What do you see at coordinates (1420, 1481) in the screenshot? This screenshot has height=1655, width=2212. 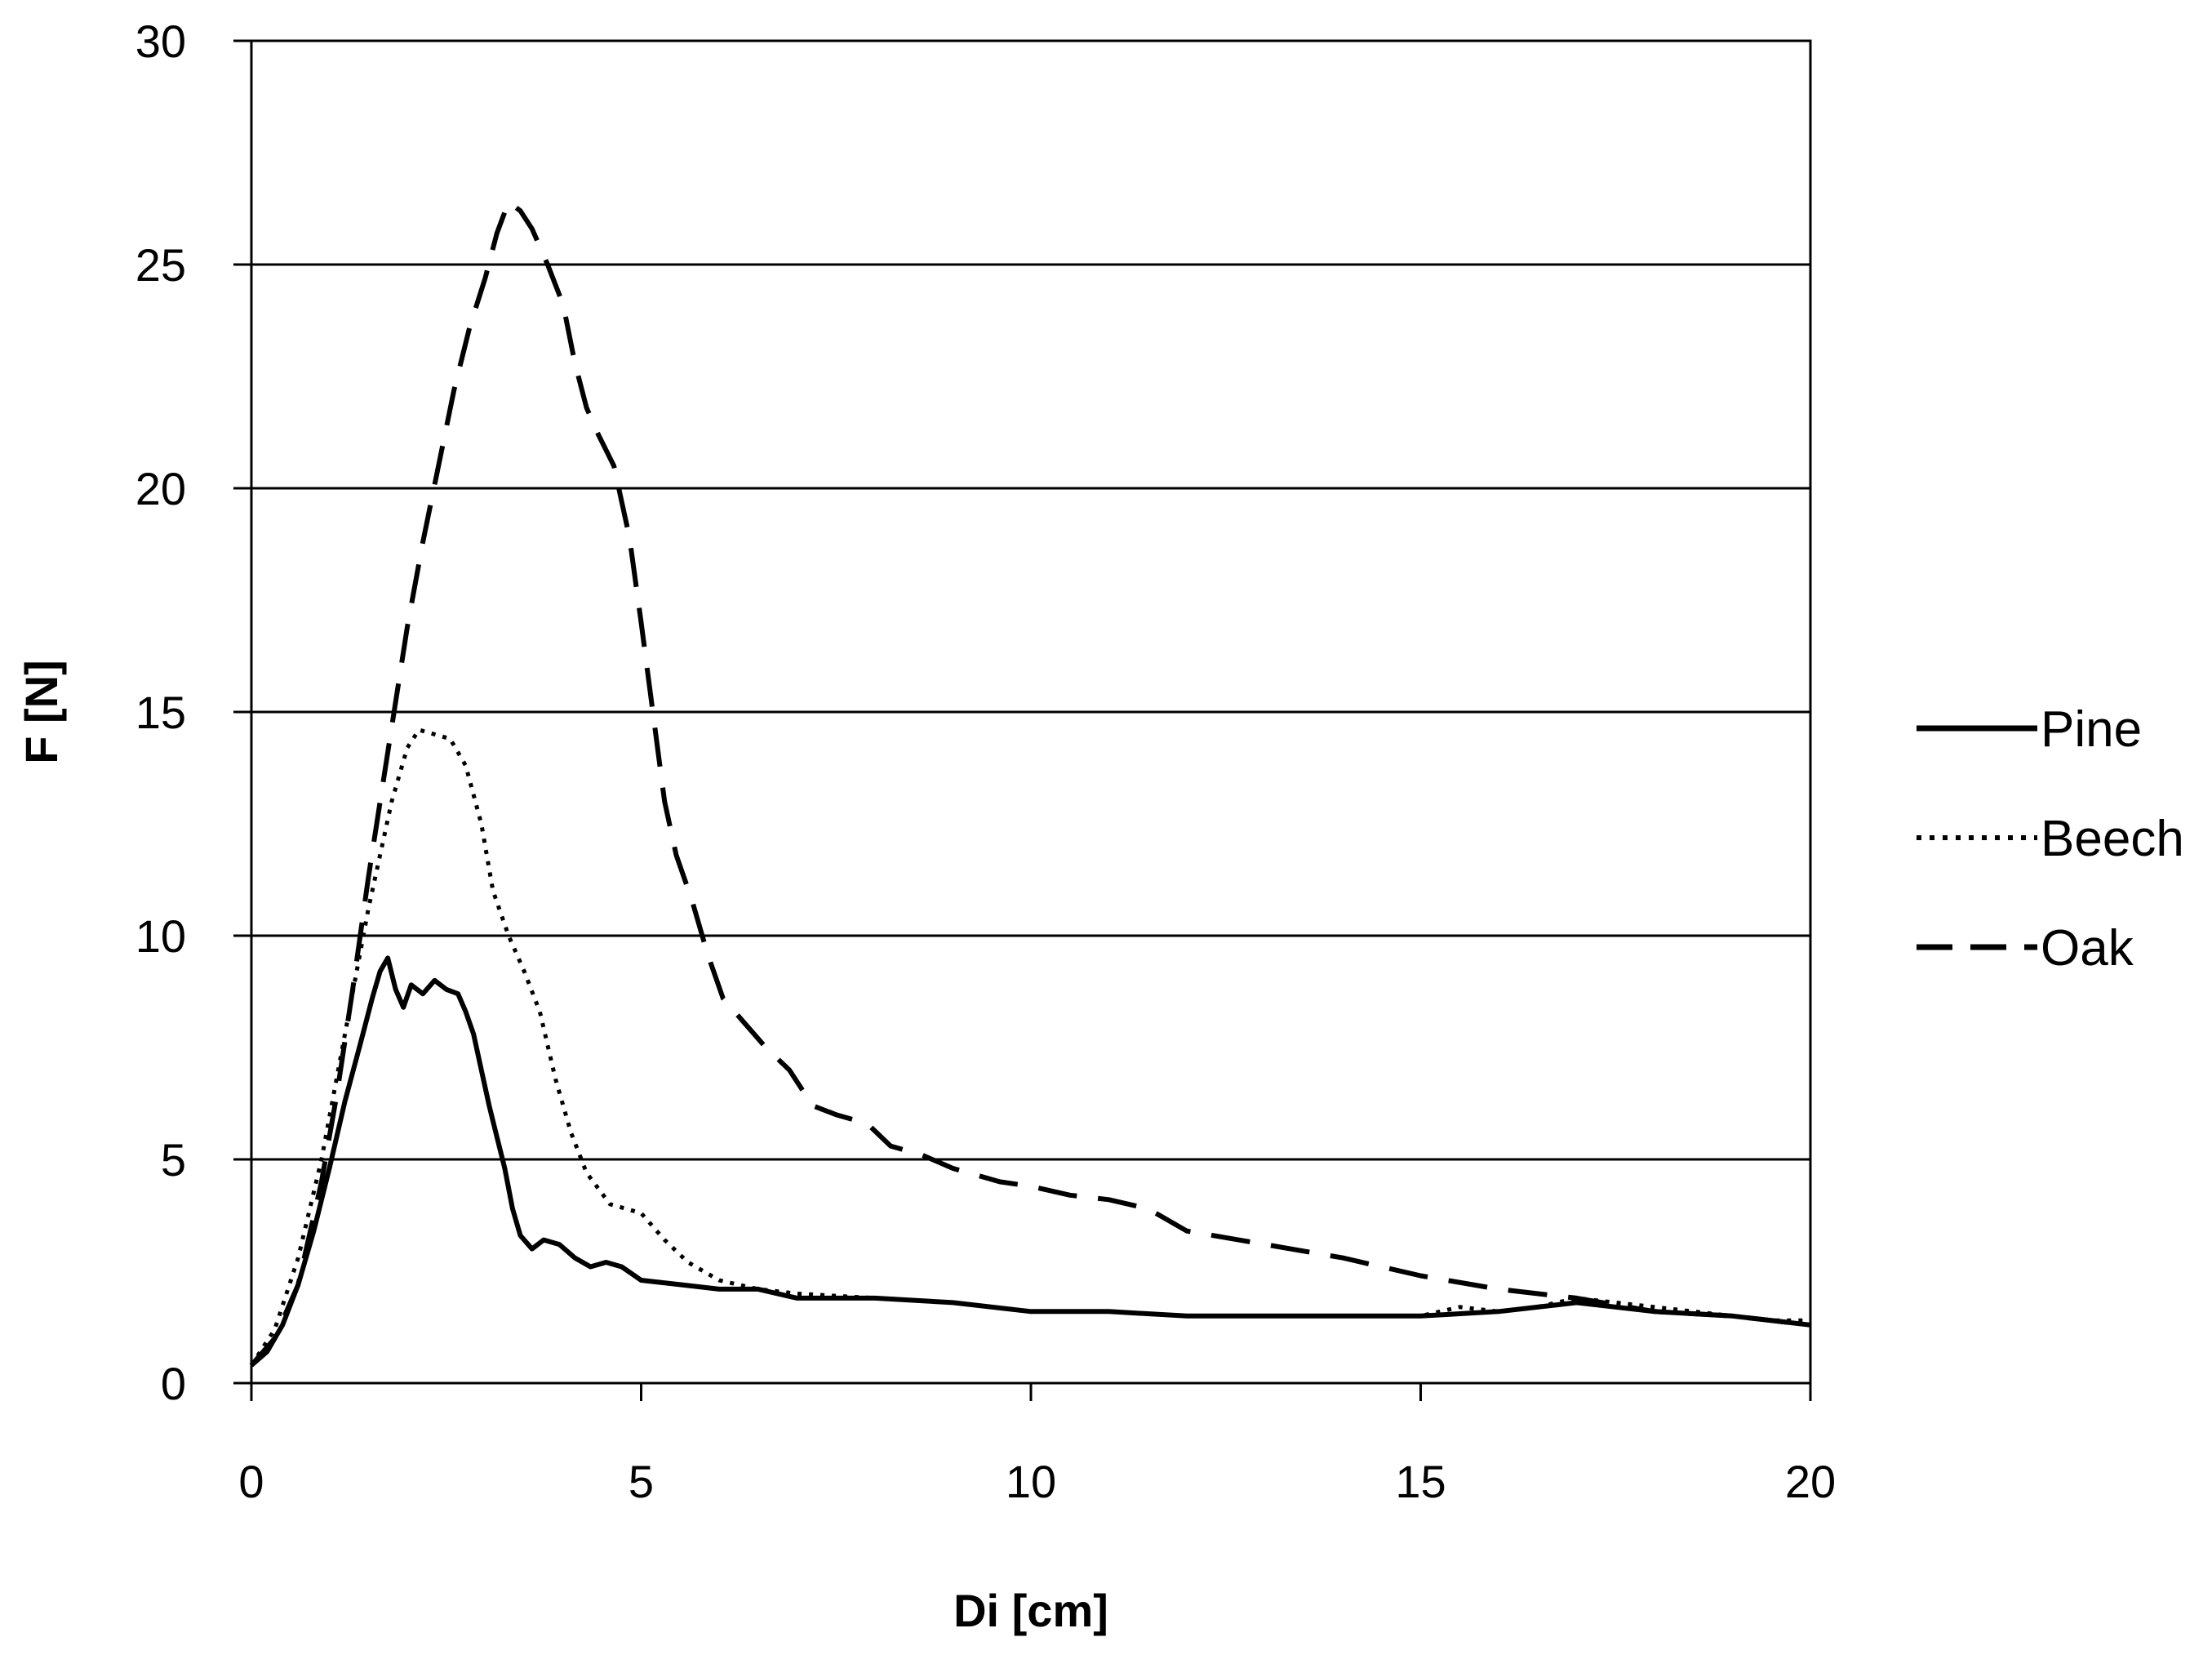 I see `x-tick-label: 15` at bounding box center [1420, 1481].